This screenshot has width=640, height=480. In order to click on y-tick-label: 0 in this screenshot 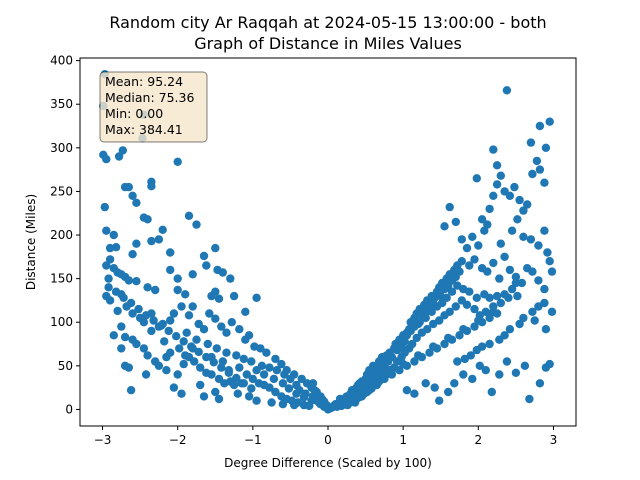, I will do `click(69, 409)`.